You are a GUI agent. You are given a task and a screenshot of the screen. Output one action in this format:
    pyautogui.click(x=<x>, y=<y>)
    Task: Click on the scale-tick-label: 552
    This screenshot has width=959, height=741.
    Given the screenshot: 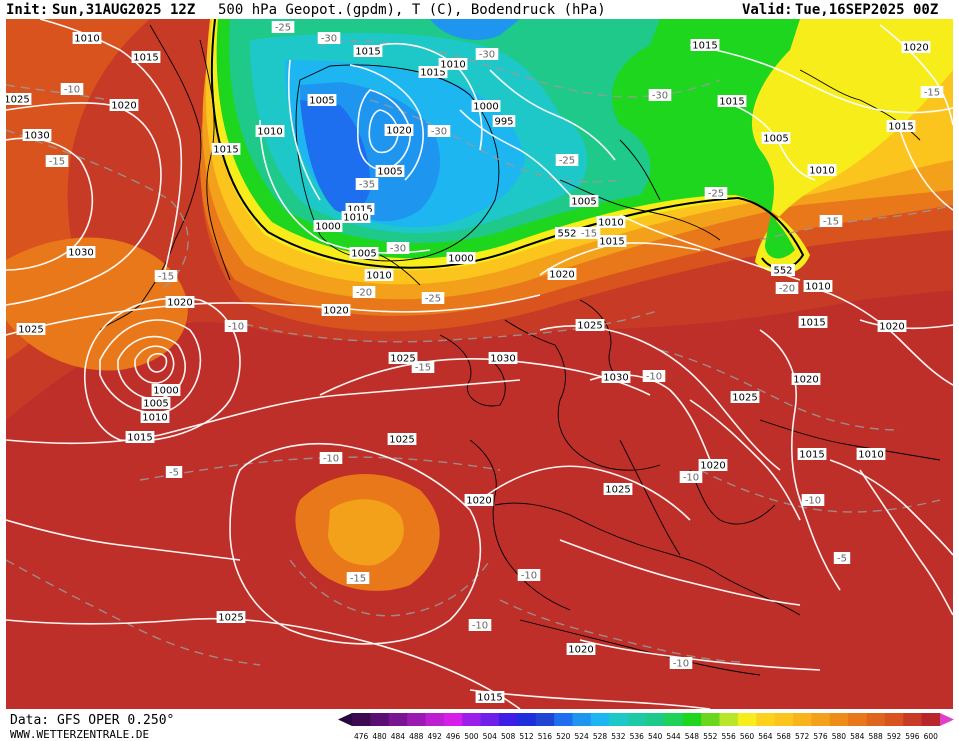 What is the action you would take?
    pyautogui.click(x=710, y=736)
    